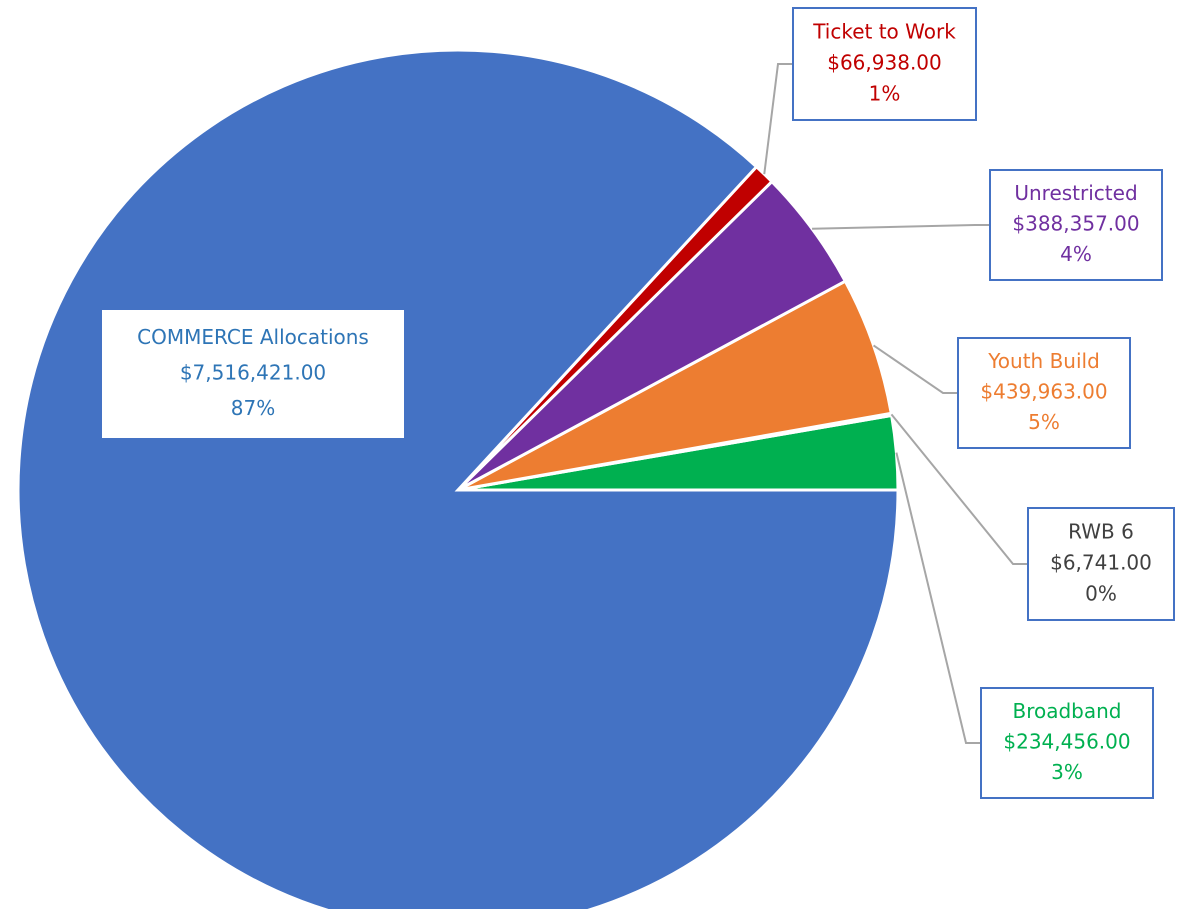 This screenshot has width=1178, height=909. Describe the element at coordinates (1043, 361) in the screenshot. I see `category-label: Youth Build` at that location.